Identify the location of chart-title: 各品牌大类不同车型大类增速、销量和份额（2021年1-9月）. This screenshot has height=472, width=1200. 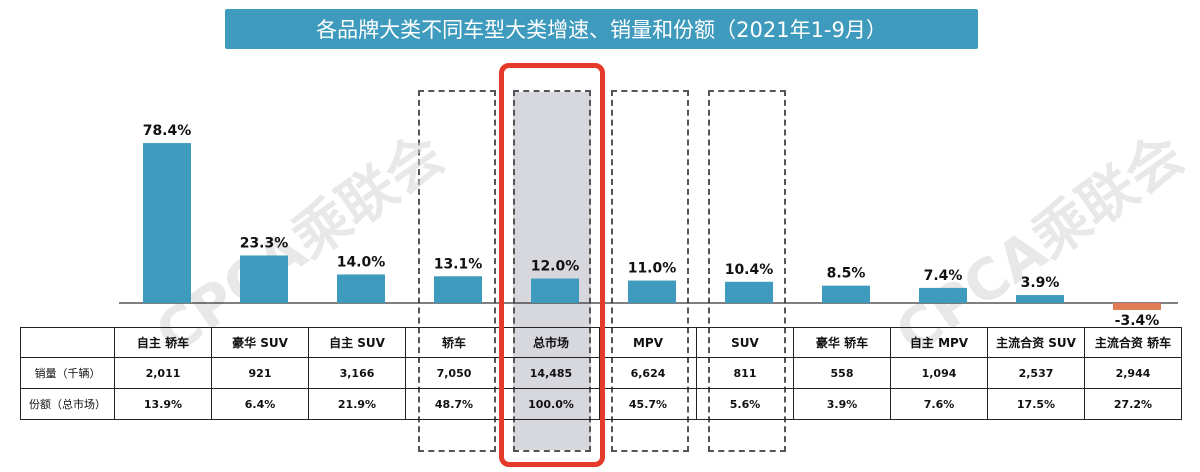
(601, 29).